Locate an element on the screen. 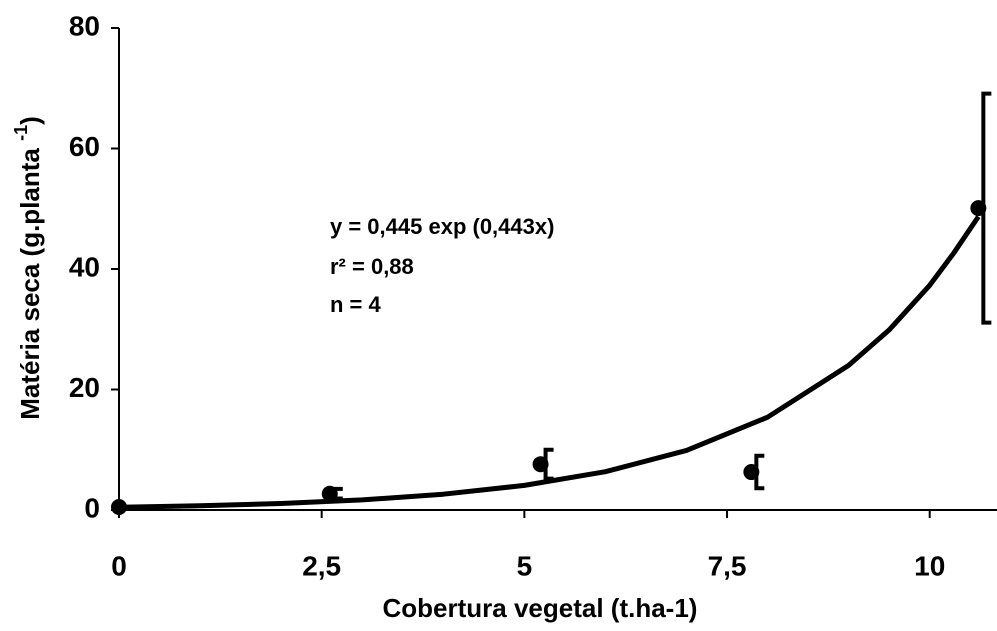 The width and height of the screenshot is (997, 631). x-tick-label: 5 is located at coordinates (525, 565).